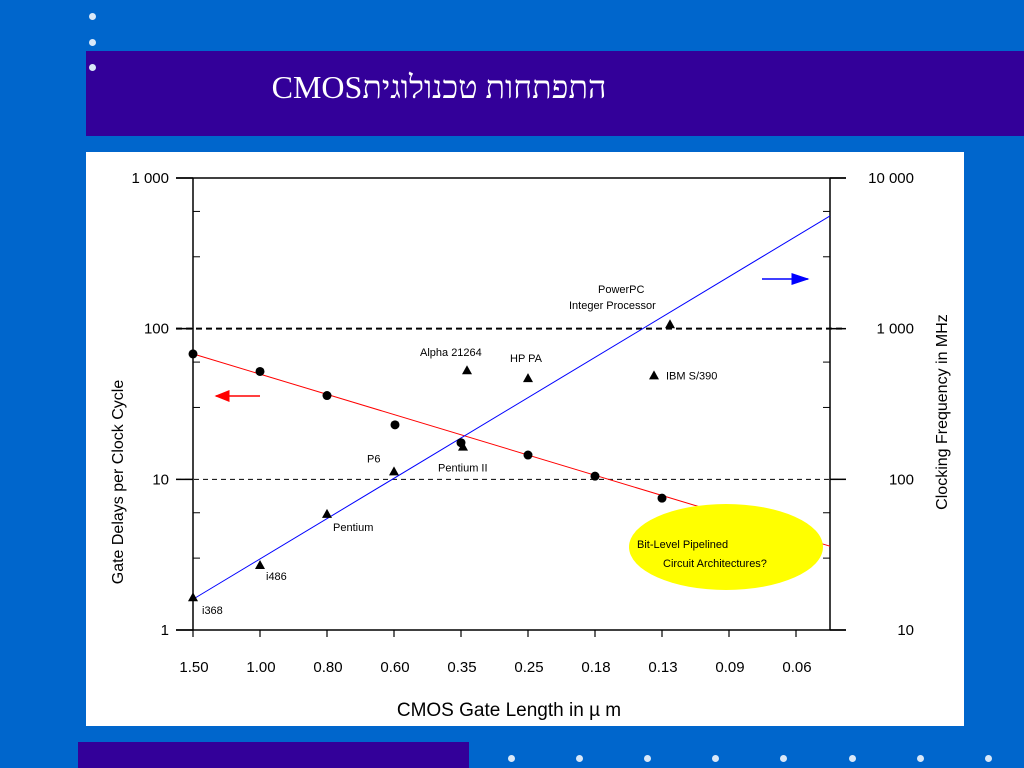  I want to click on title-band, so click(555, 93).